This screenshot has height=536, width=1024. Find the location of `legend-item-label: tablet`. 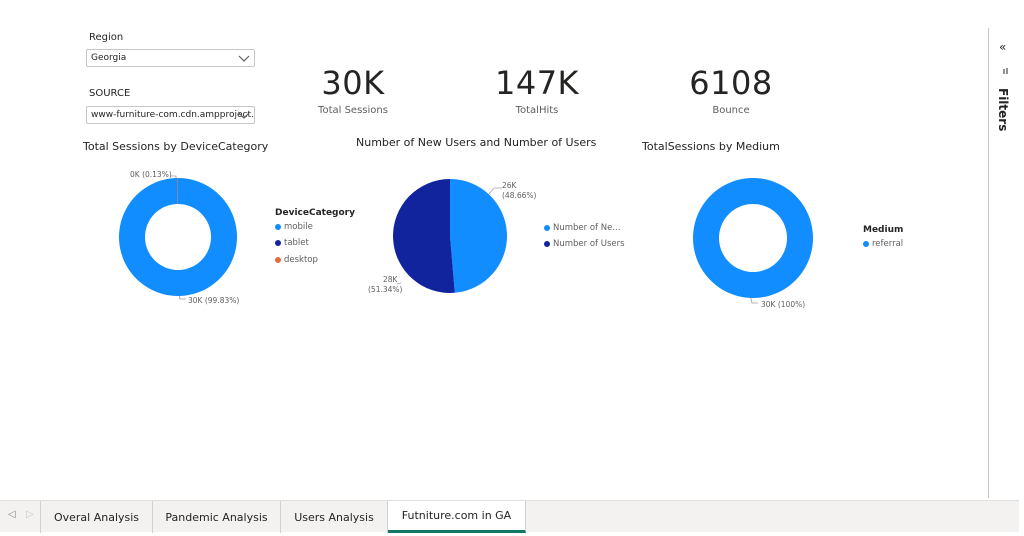

legend-item-label: tablet is located at coordinates (296, 243).